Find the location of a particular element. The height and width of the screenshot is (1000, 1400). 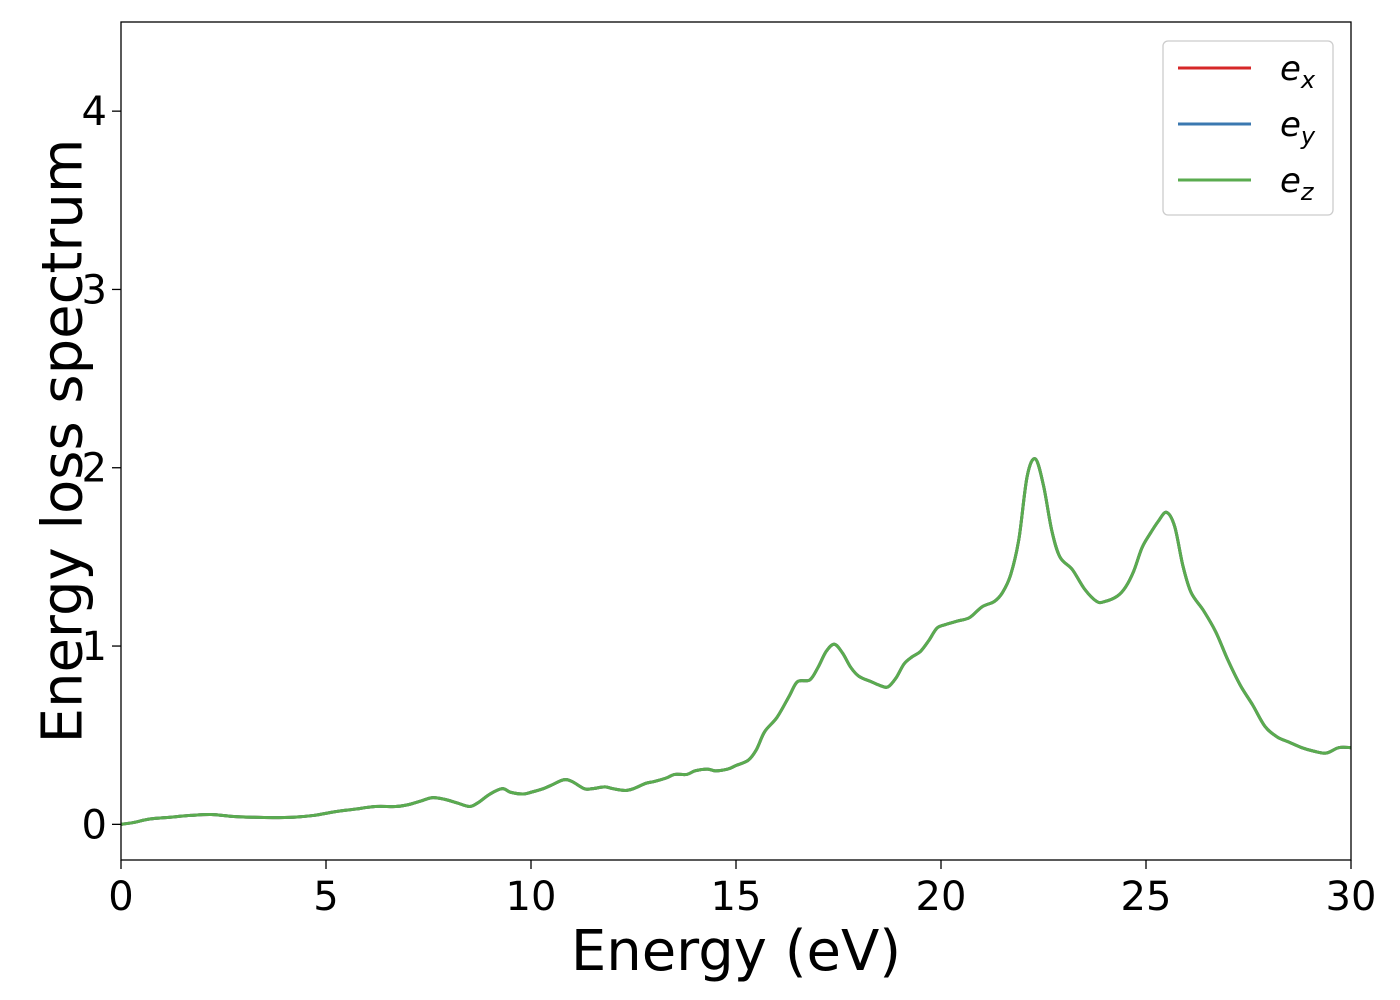

y-axis-title: Energy loss spectrum is located at coordinates (63, 441).